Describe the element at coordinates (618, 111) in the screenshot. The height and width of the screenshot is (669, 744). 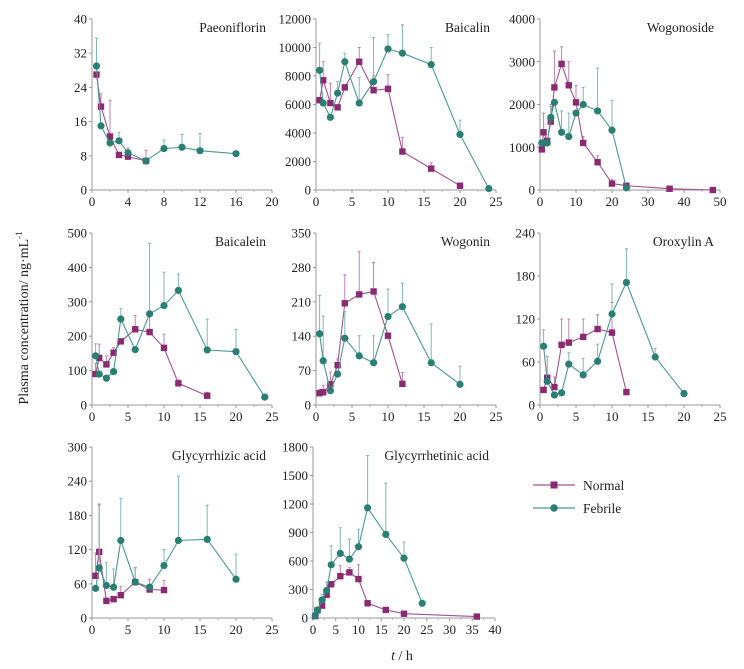
I see `panel-wogonoside: 0 1000 2000 3000 4000 0 10 20 30 40 50 Wogonoside` at that location.